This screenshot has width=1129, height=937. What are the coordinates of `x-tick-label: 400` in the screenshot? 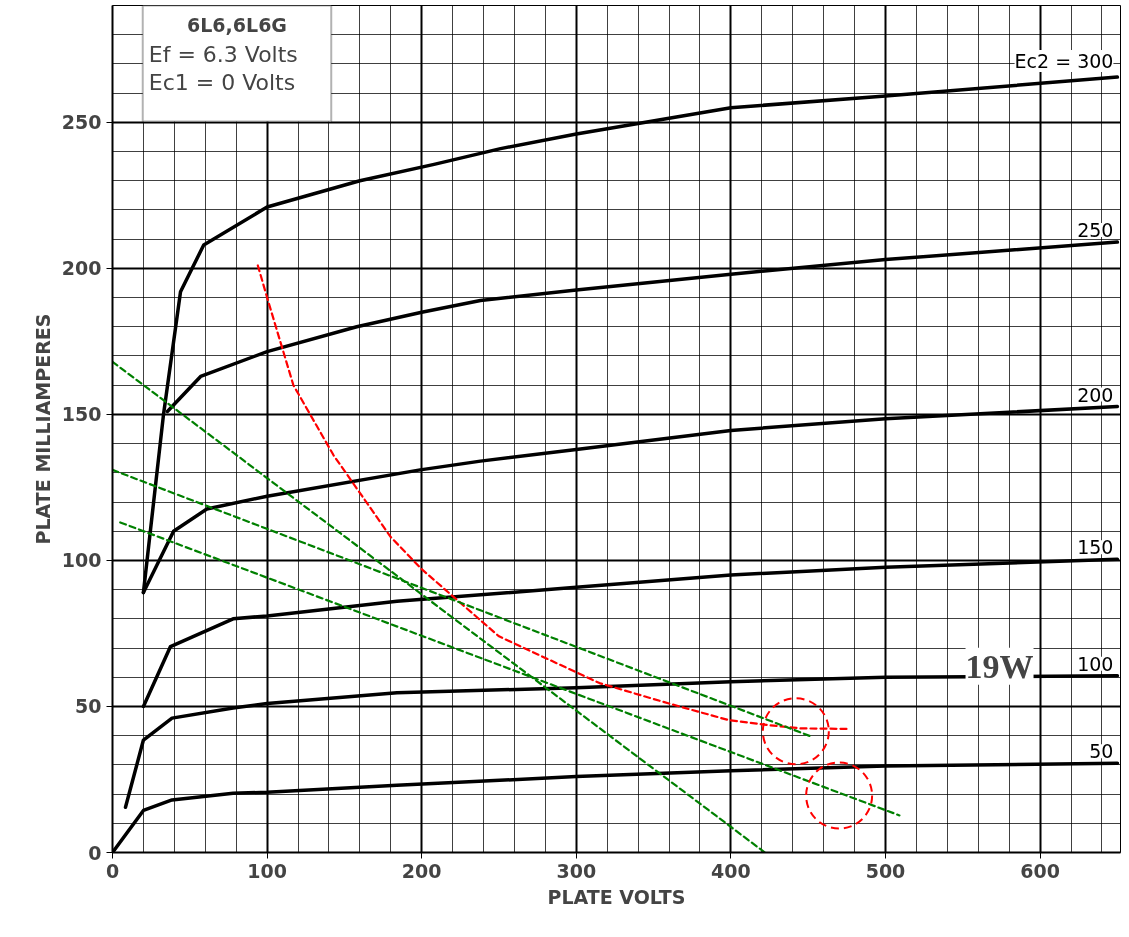 It's located at (731, 870).